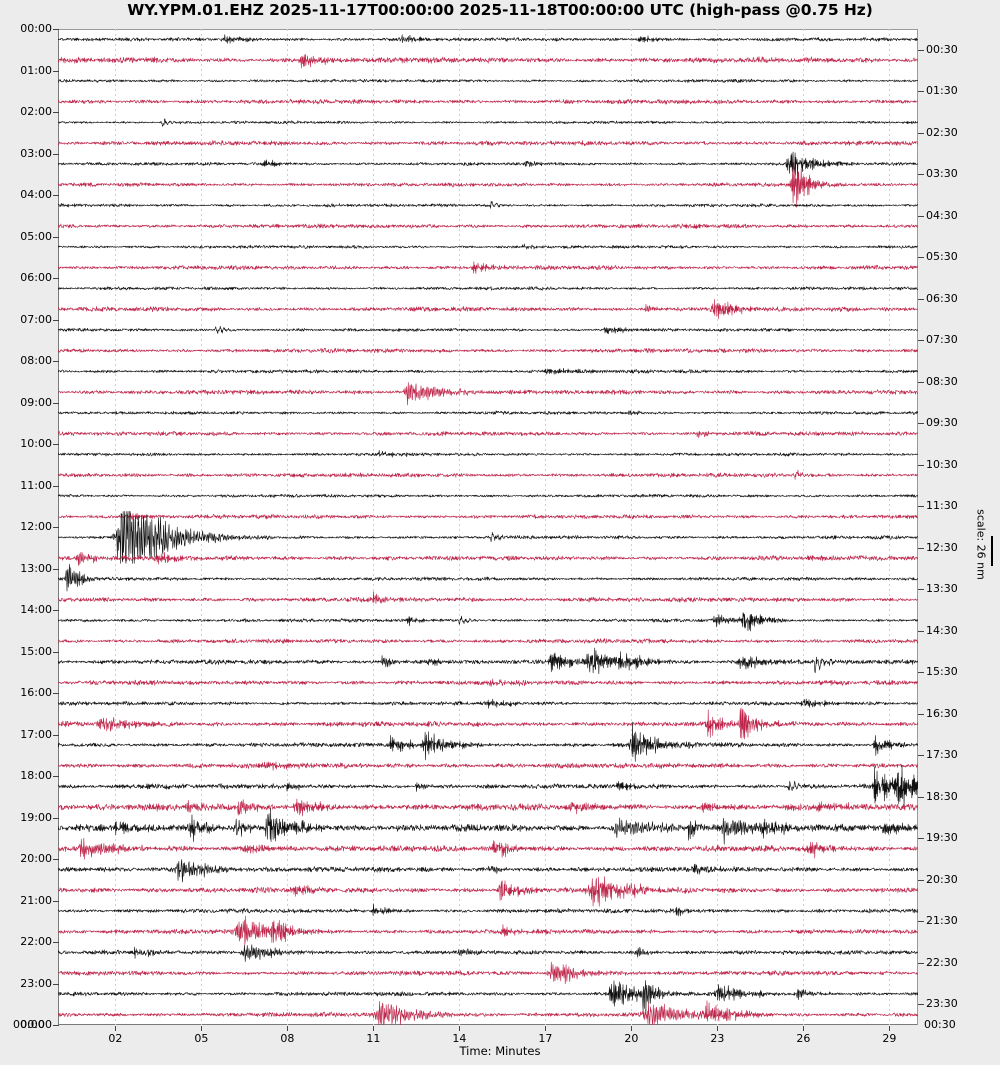 The image size is (1000, 1065). Describe the element at coordinates (488, 413) in the screenshot. I see `trace-row-09:00` at that location.